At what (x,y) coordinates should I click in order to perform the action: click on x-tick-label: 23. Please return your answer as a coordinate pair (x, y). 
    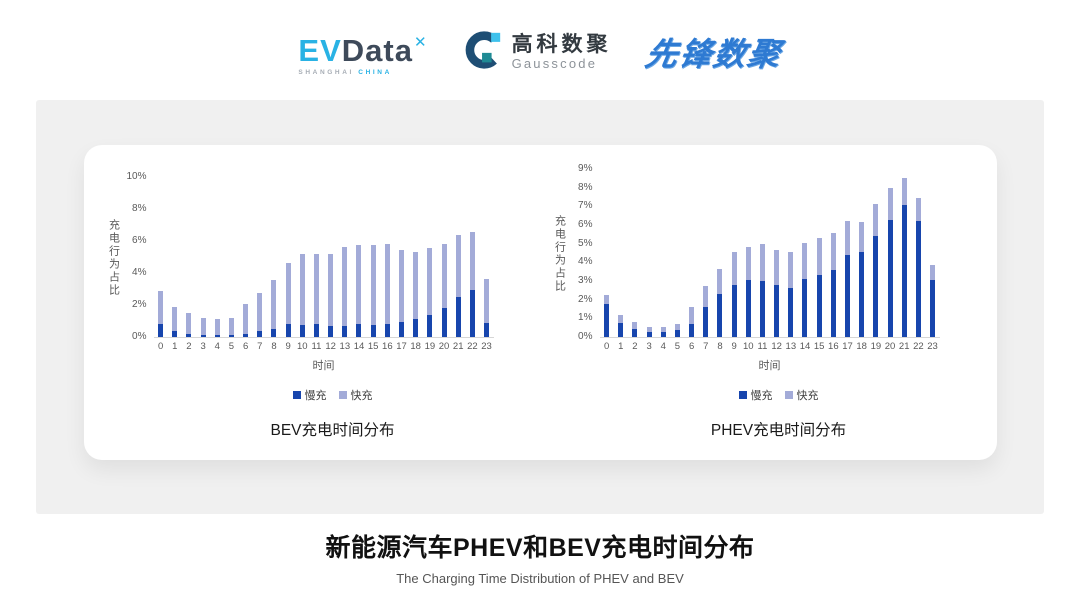
    Looking at the image, I should click on (486, 346).